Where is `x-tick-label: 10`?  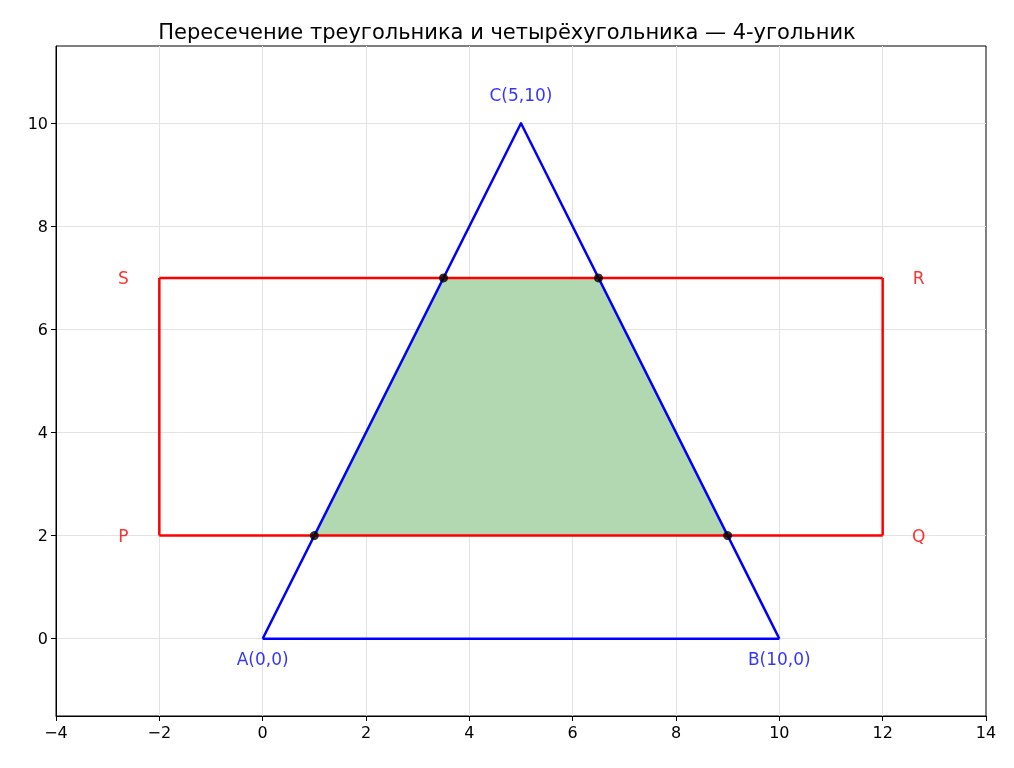
x-tick-label: 10 is located at coordinates (779, 732).